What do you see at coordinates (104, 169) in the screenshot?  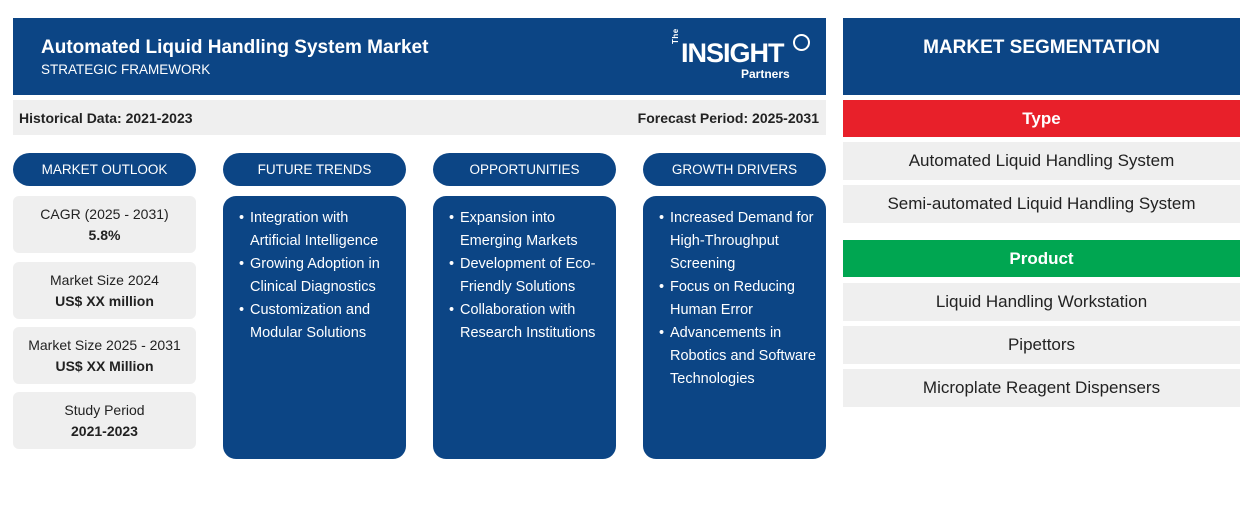 I see `market-outlook-heading: MARKET OUTLOOK` at bounding box center [104, 169].